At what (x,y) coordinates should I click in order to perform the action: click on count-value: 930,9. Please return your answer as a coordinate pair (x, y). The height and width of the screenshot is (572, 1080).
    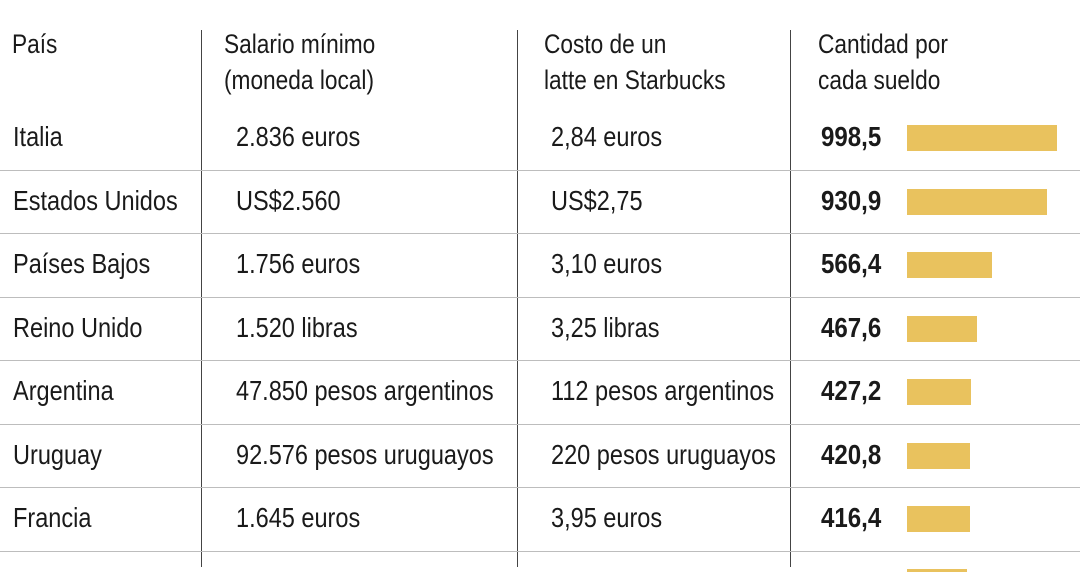
    Looking at the image, I should click on (851, 200).